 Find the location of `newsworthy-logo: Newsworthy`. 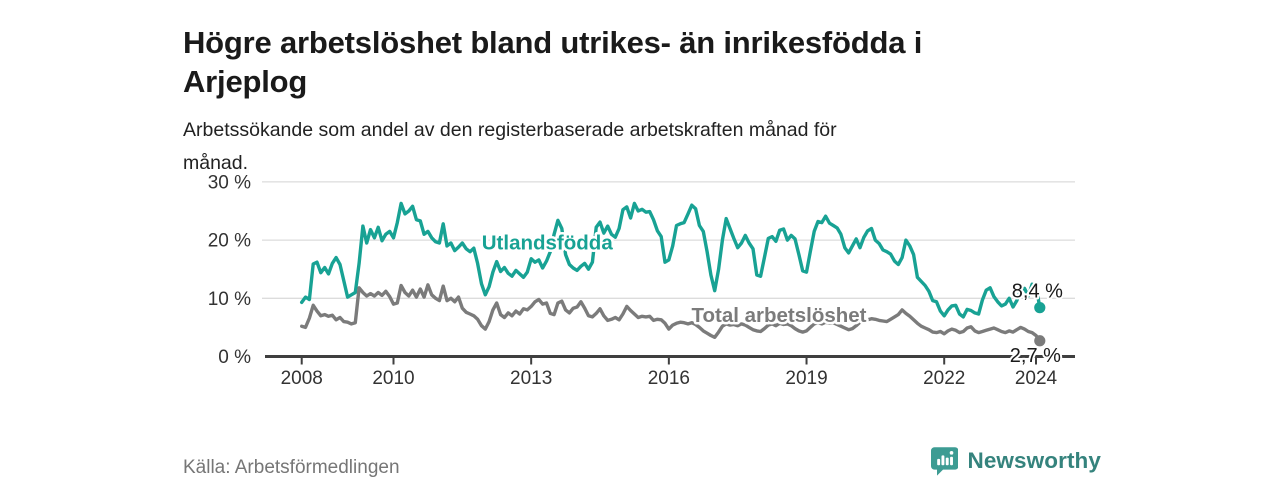

newsworthy-logo: Newsworthy is located at coordinates (1016, 461).